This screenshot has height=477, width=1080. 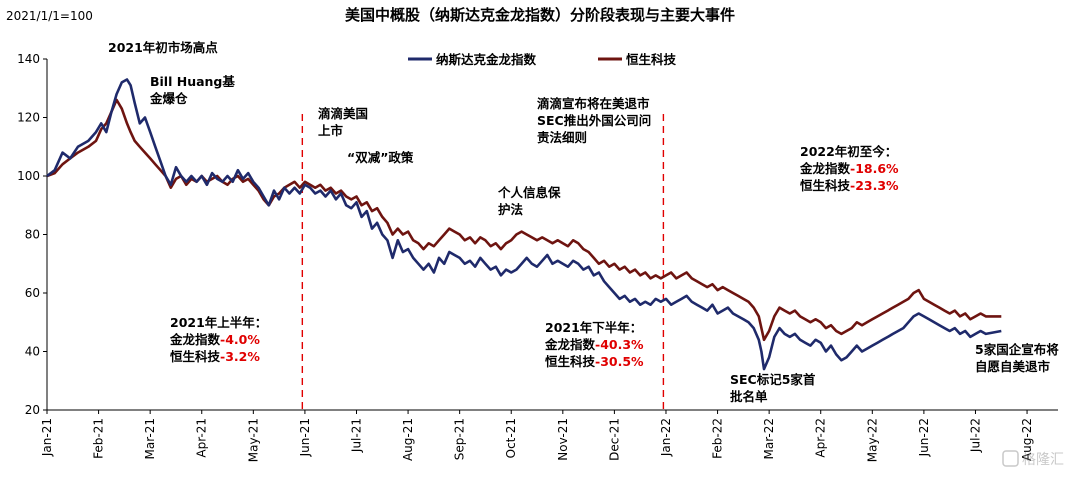 What do you see at coordinates (872, 440) in the screenshot?
I see `x-tick-label-16: May-22` at bounding box center [872, 440].